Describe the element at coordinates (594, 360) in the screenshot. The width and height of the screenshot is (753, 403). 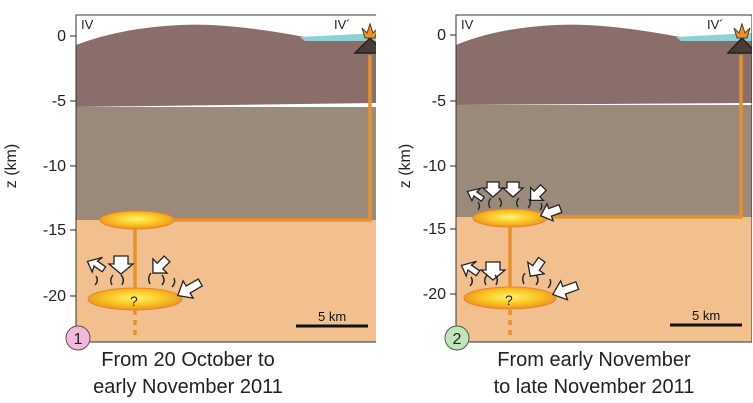
I see `caption-line-1: From early November` at that location.